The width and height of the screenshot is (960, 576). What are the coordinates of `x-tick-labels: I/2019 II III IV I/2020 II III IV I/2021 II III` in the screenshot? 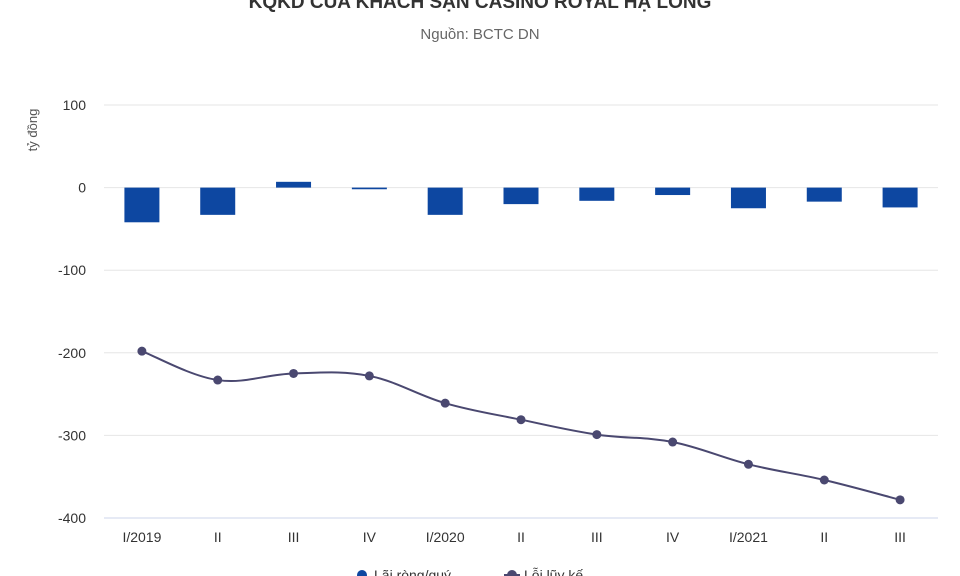 It's located at (513, 537).